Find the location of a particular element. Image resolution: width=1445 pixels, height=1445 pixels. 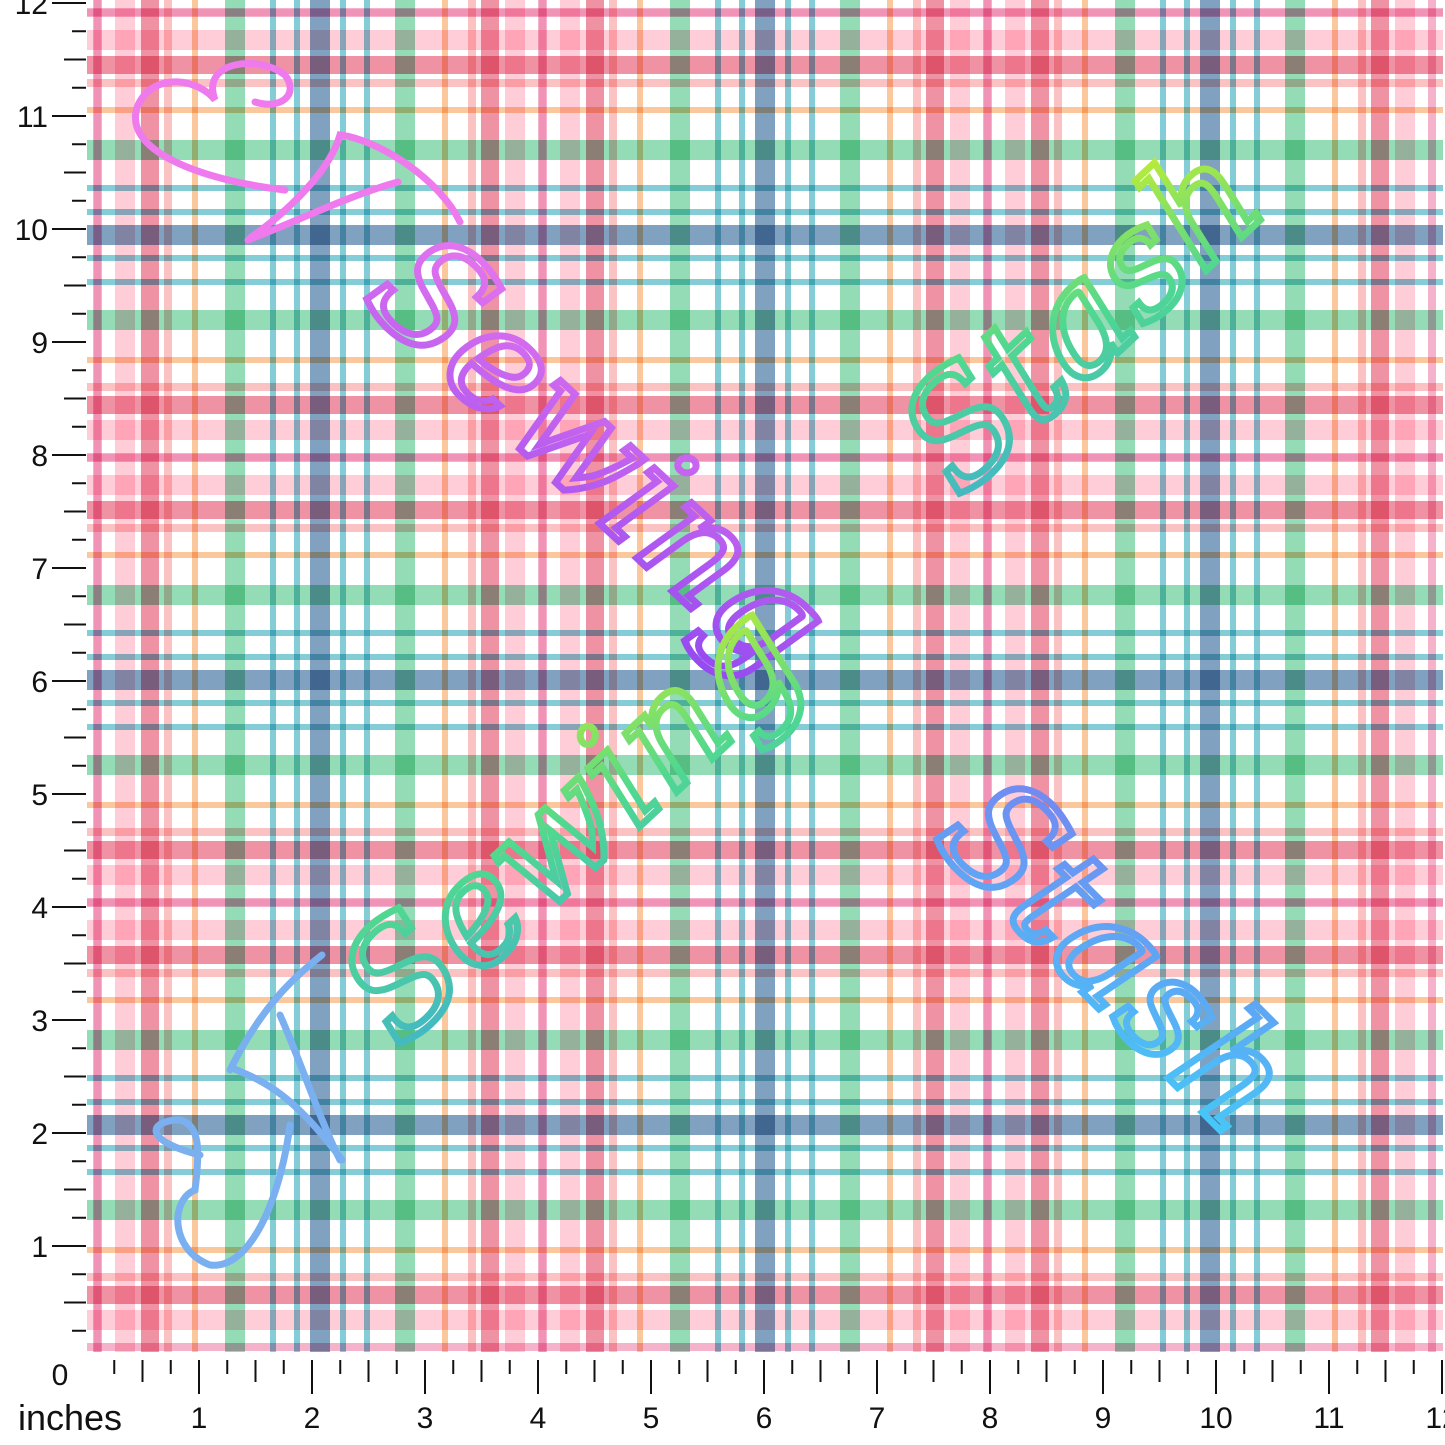

y-axis-label: 3 is located at coordinates (39, 1021).